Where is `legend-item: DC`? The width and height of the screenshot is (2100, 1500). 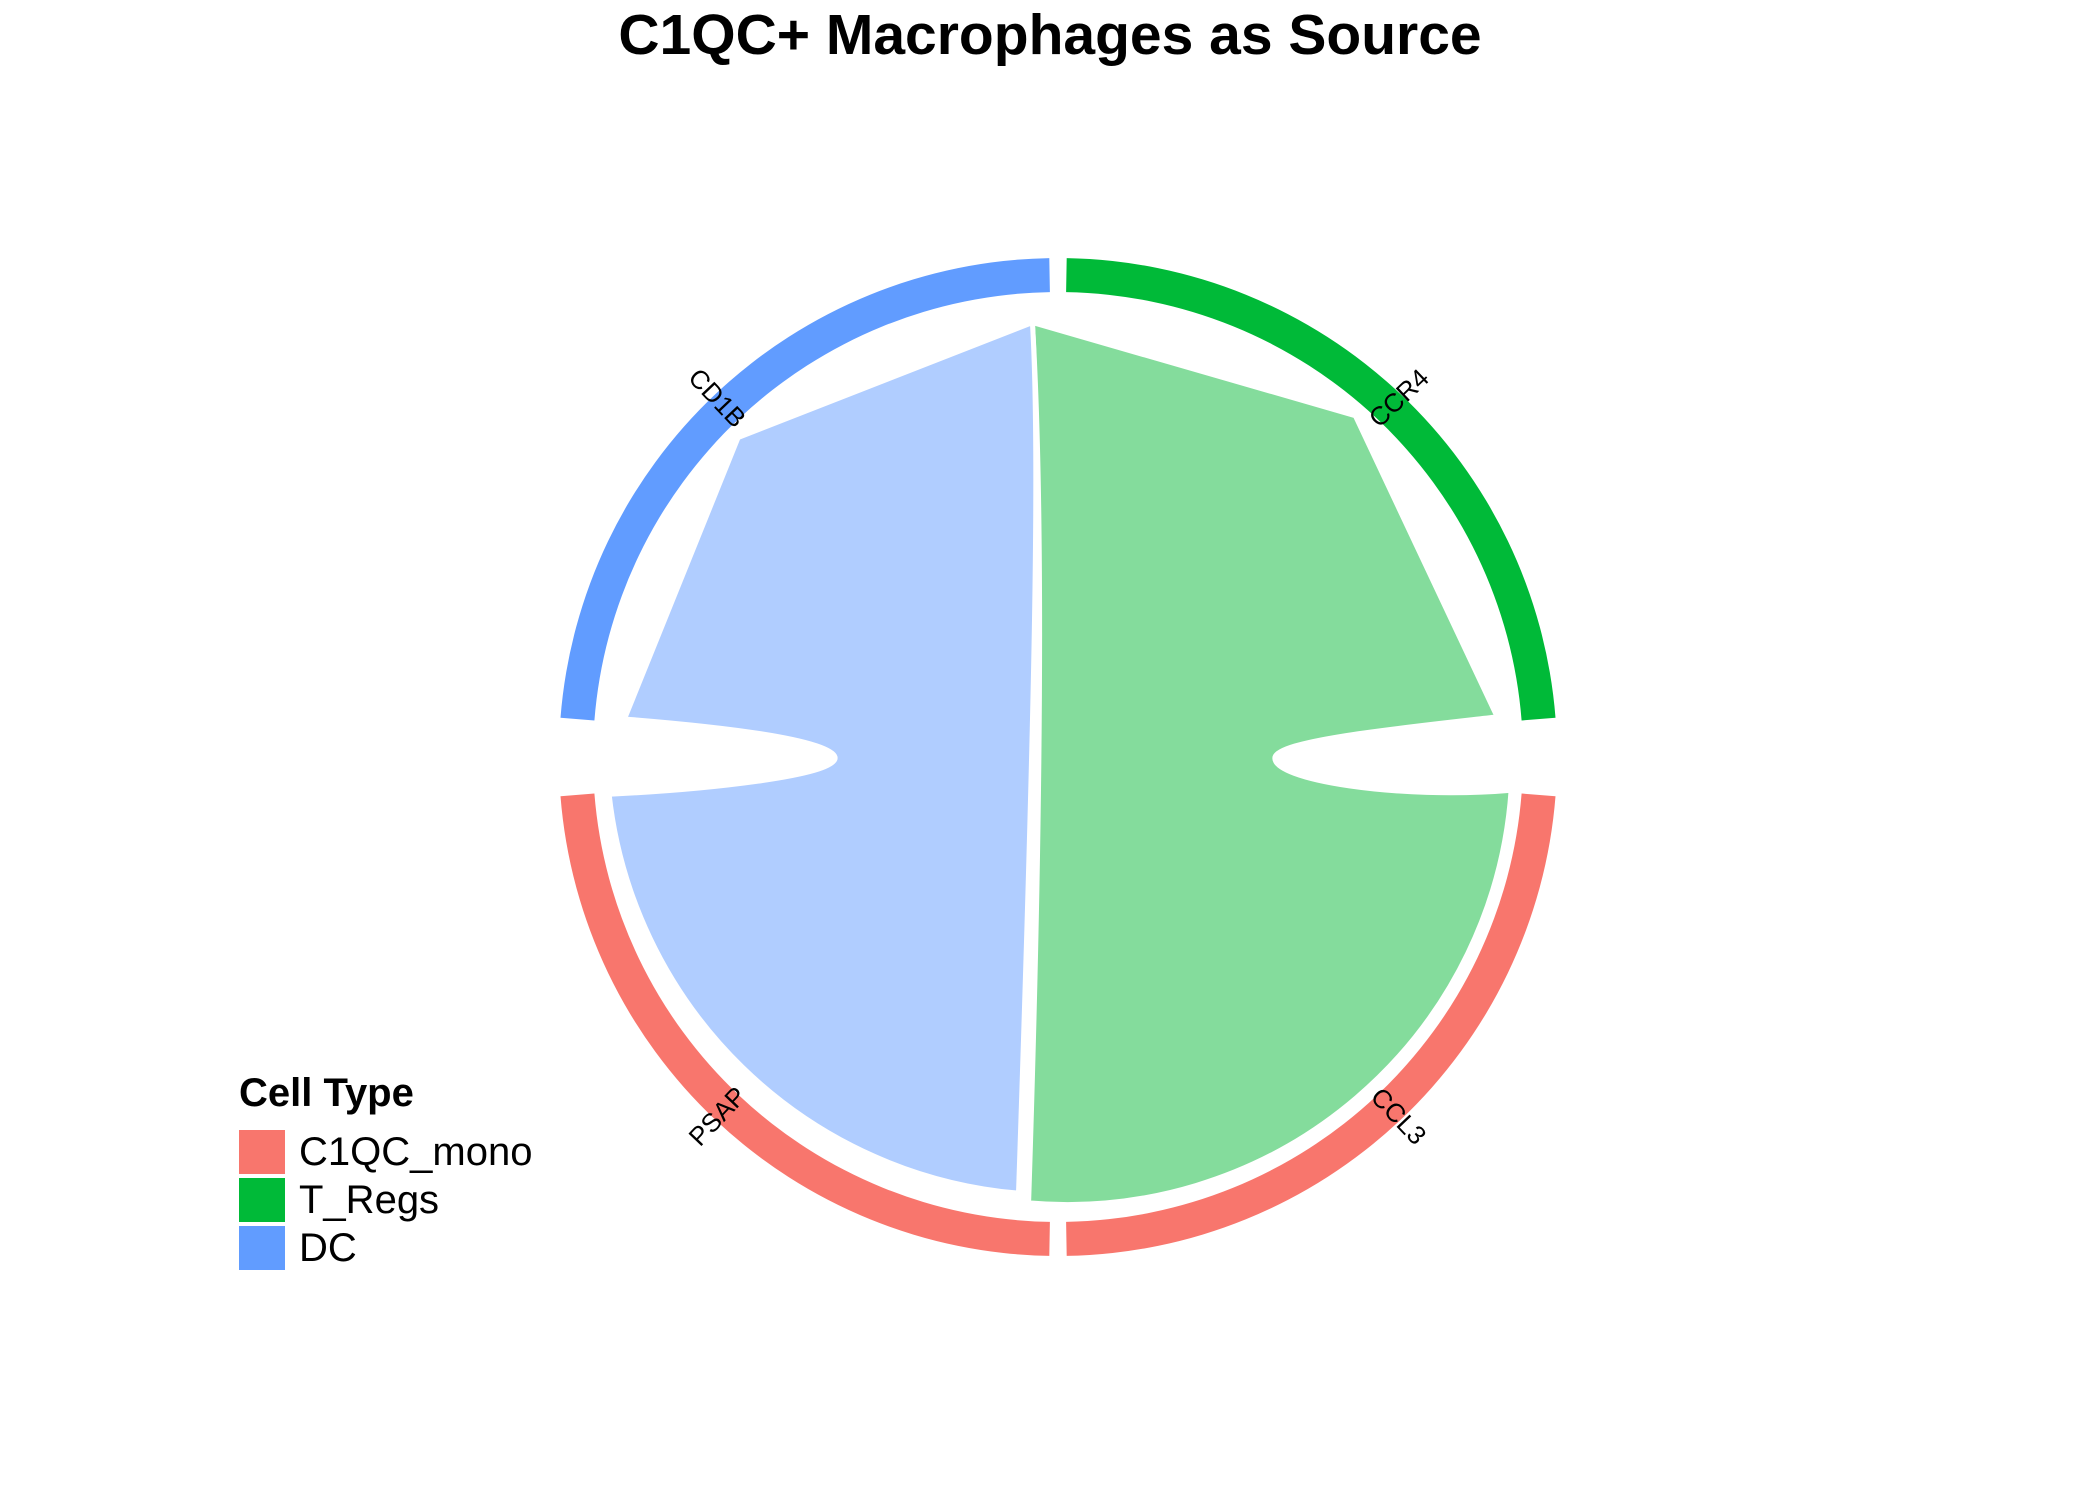
legend-item: DC is located at coordinates (385, 1248).